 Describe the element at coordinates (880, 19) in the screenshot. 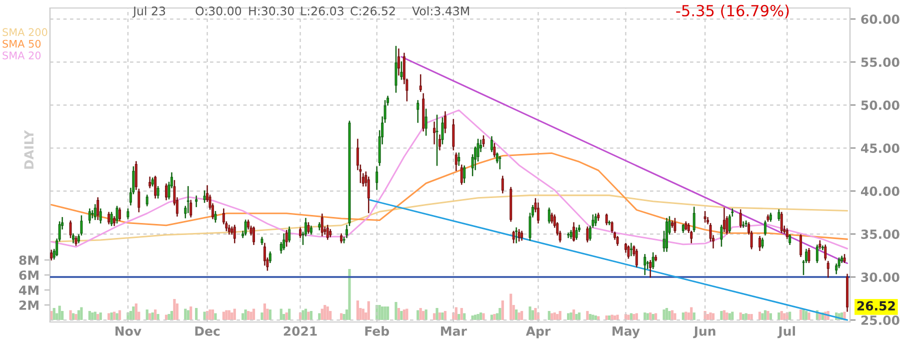

I see `y-tick-label: 60.00` at that location.